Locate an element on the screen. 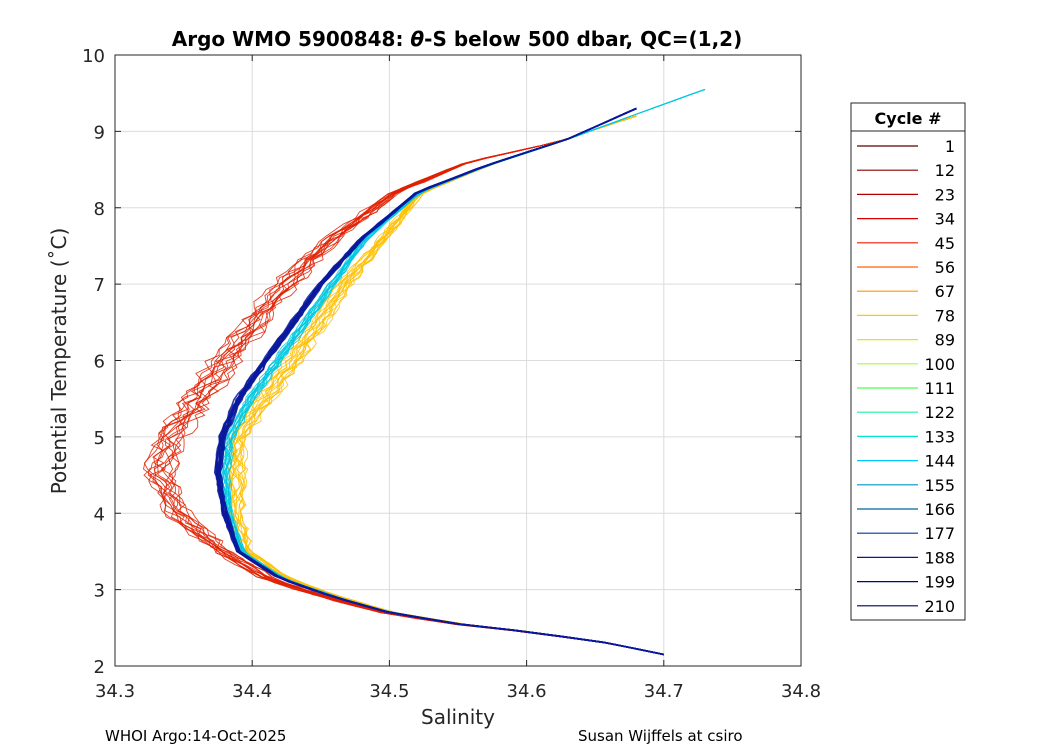 This screenshot has width=1050, height=750. legend-label: 166 is located at coordinates (939, 509).